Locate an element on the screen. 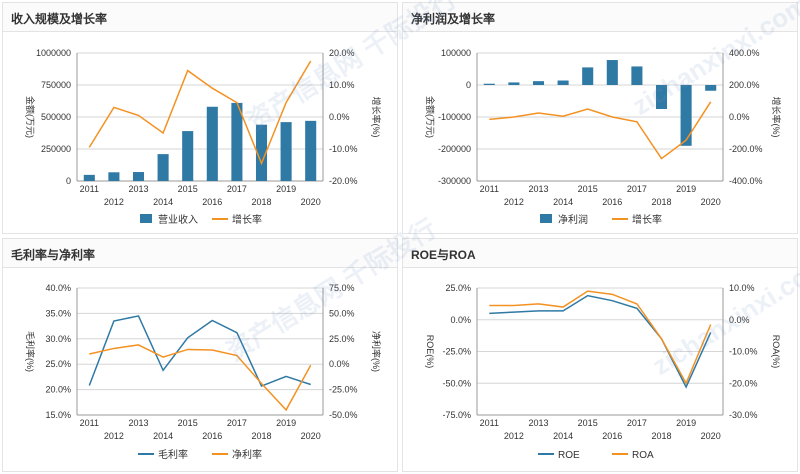 This screenshot has width=800, height=474. right-tick-label: 200.0% is located at coordinates (744, 85).